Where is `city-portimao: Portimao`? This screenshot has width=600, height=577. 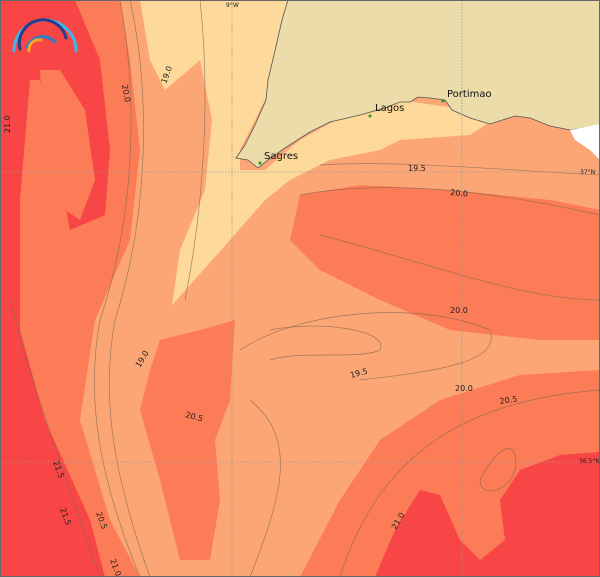 city-portimao: Portimao is located at coordinates (466, 96).